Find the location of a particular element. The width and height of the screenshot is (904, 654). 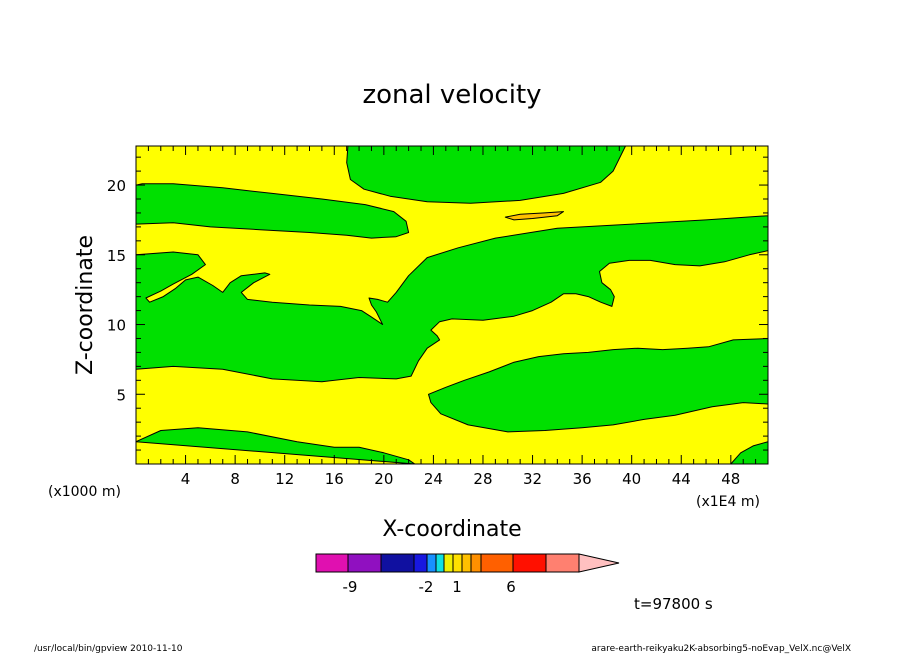

chart-title: zonal velocity is located at coordinates (451, 95).